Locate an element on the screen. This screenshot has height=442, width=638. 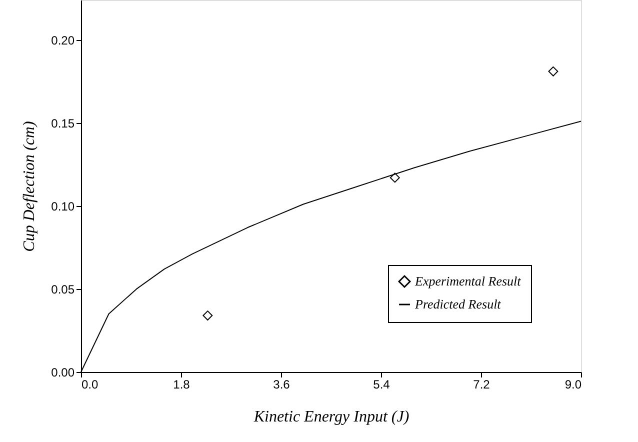
x-tick-label: 7.2 is located at coordinates (481, 385).